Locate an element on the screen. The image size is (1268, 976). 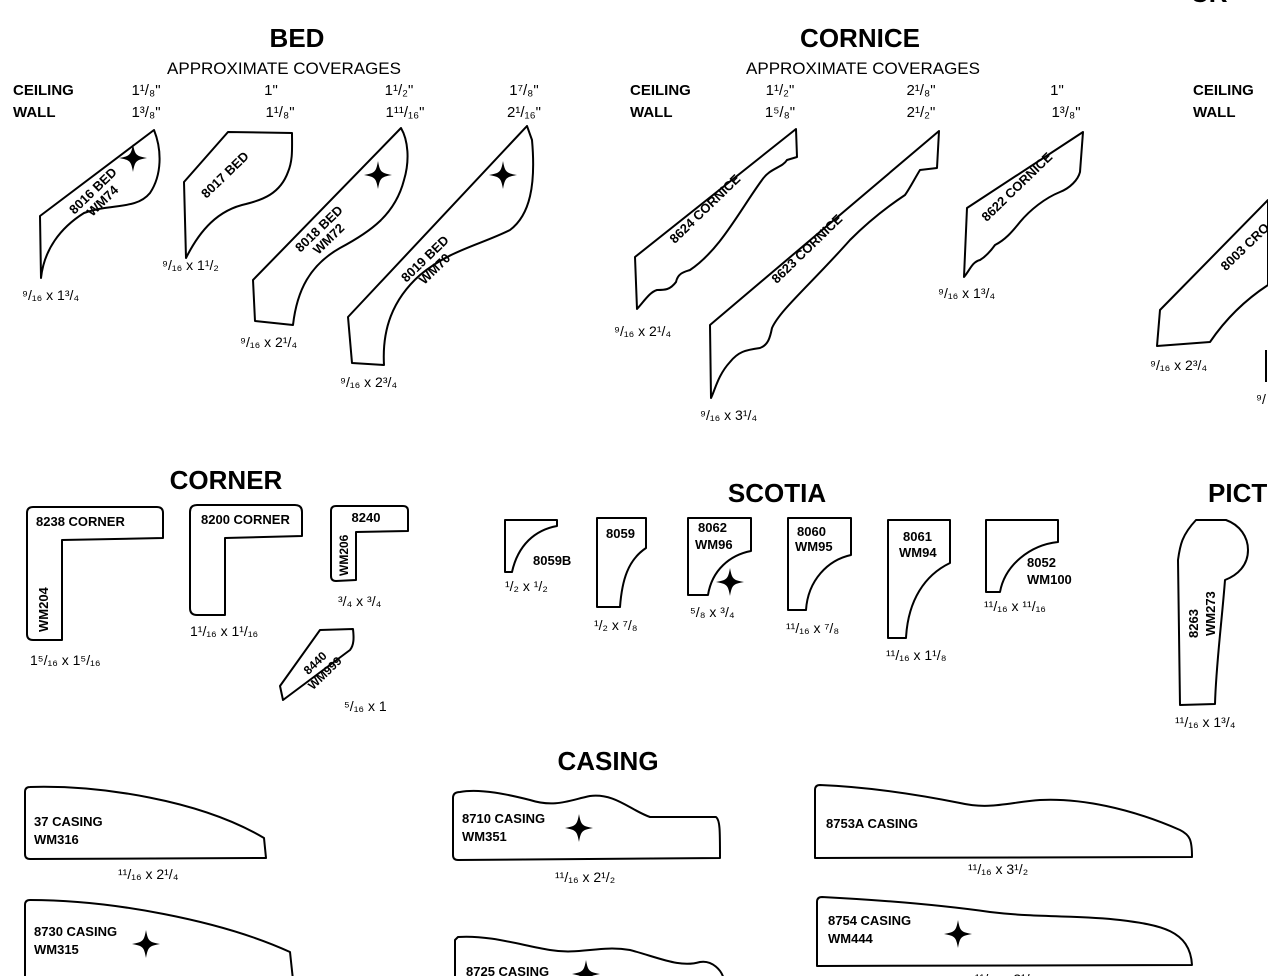
cornice-wall-value: 2¹/₂" is located at coordinates (921, 112).